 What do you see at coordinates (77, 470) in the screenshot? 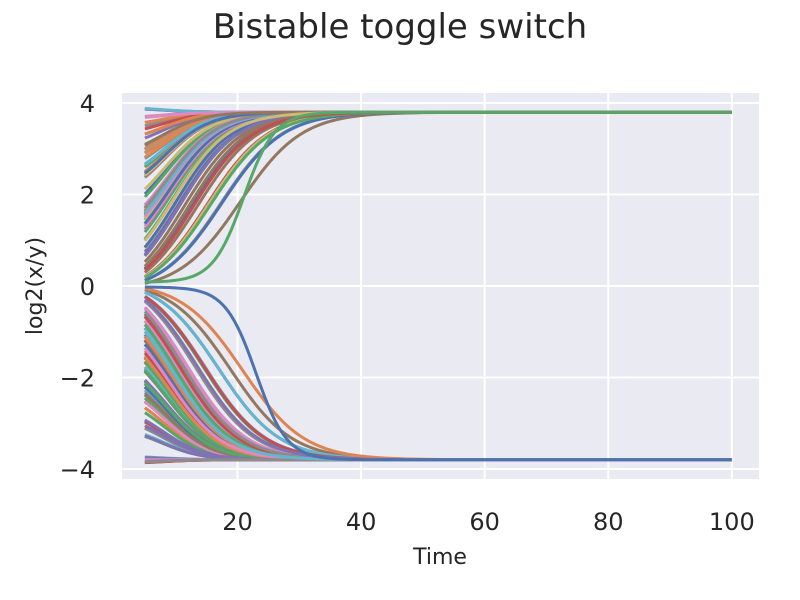
I see `y-tick-label: −4` at bounding box center [77, 470].